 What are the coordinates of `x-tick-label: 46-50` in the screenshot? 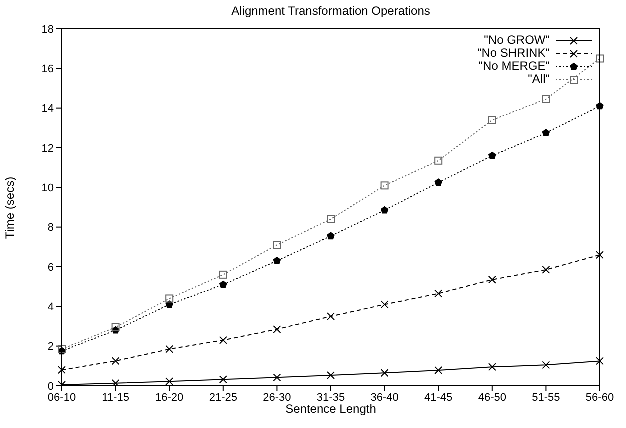 It's located at (492, 398).